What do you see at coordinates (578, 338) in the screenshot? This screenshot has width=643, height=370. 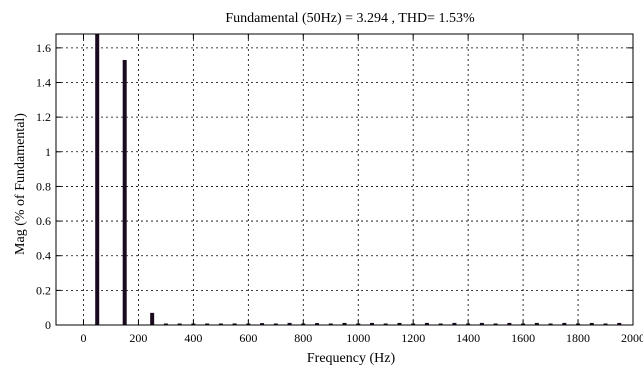 I see `x-tick-label: 1800` at bounding box center [578, 338].